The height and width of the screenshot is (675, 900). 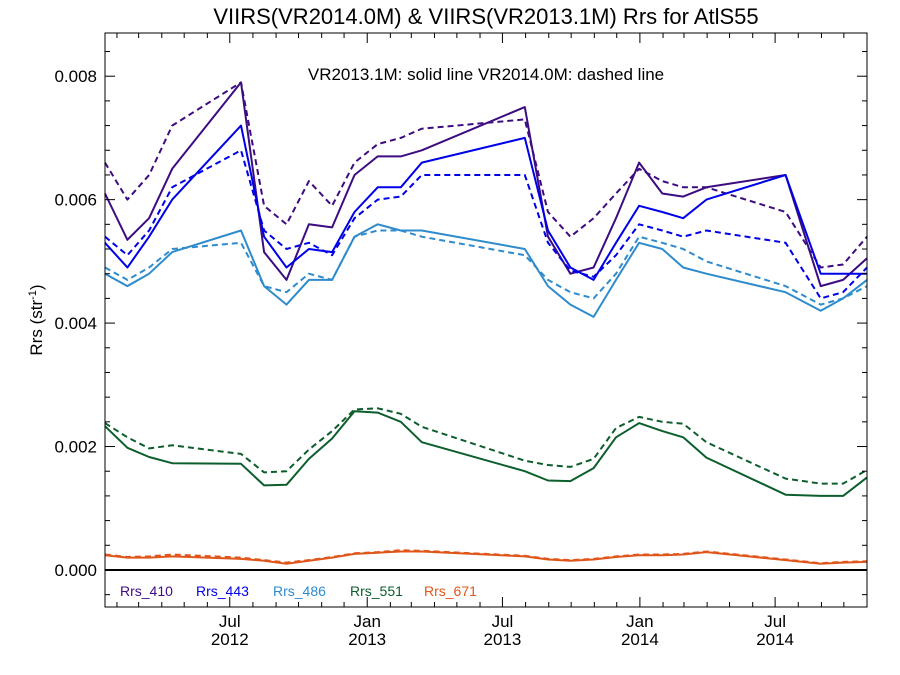 I want to click on series-line-rrs-486-dashed, so click(x=486, y=267).